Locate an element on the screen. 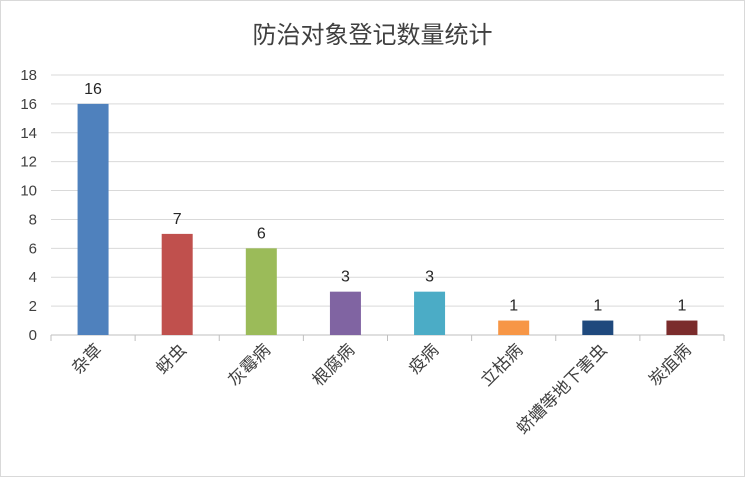  data-label-5: 1 is located at coordinates (513, 306).